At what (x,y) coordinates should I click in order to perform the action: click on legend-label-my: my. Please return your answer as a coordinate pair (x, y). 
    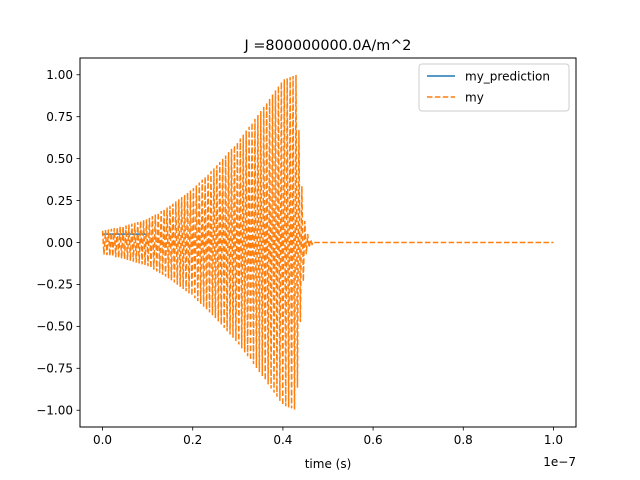
    Looking at the image, I should click on (474, 98).